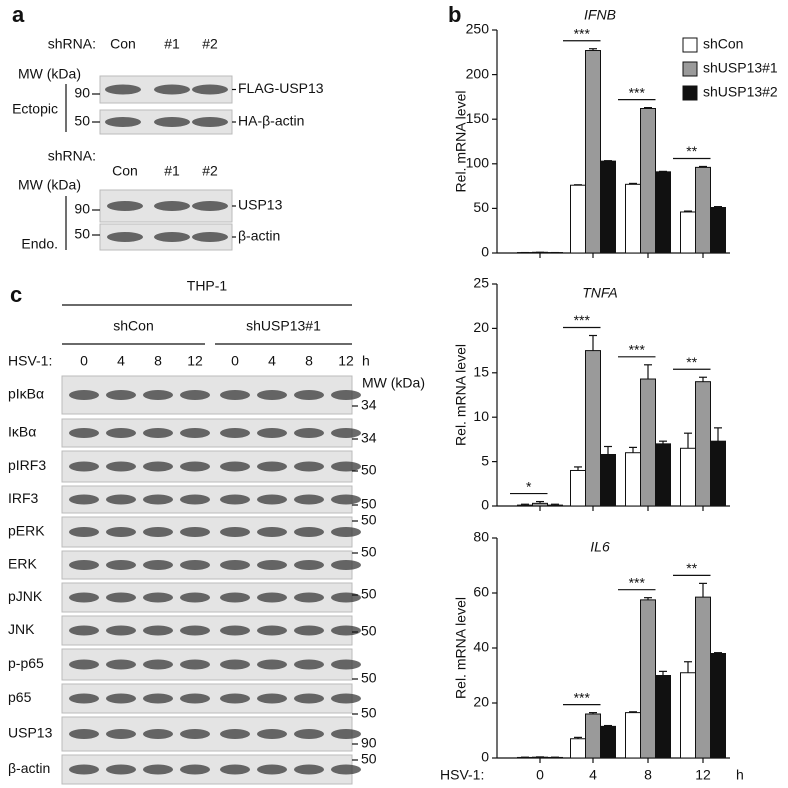 This screenshot has height=788, width=788. What do you see at coordinates (22, 564) in the screenshot?
I see `blot-label: ERK` at bounding box center [22, 564].